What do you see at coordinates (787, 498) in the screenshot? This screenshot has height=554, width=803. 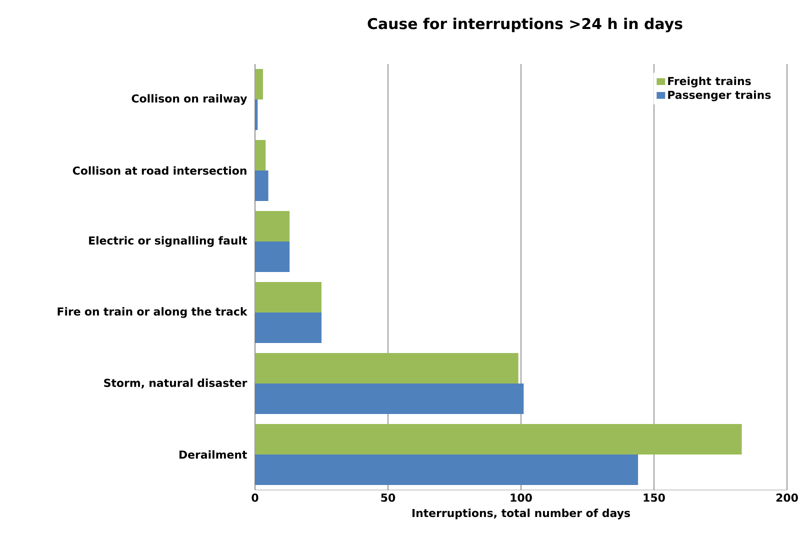 I see `x-tick-label: 200` at bounding box center [787, 498].